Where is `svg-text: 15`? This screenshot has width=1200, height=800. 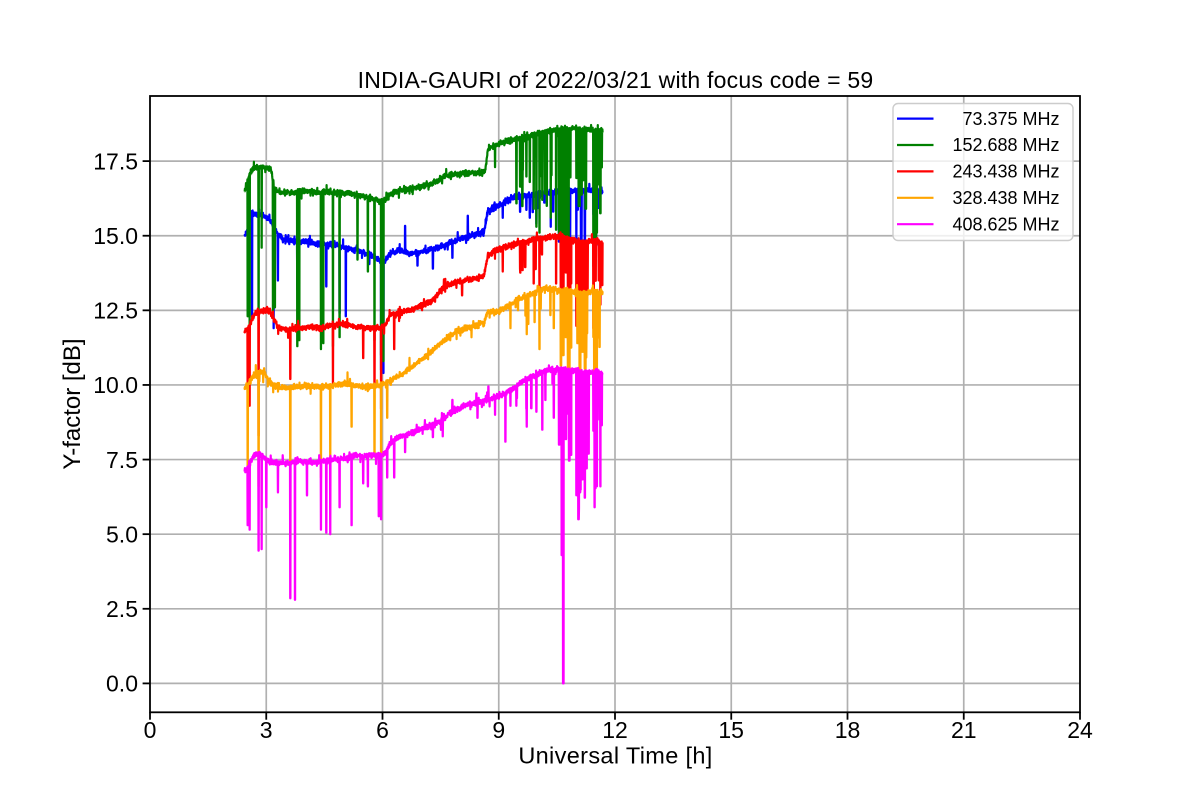
svg-text: 15 is located at coordinates (731, 730).